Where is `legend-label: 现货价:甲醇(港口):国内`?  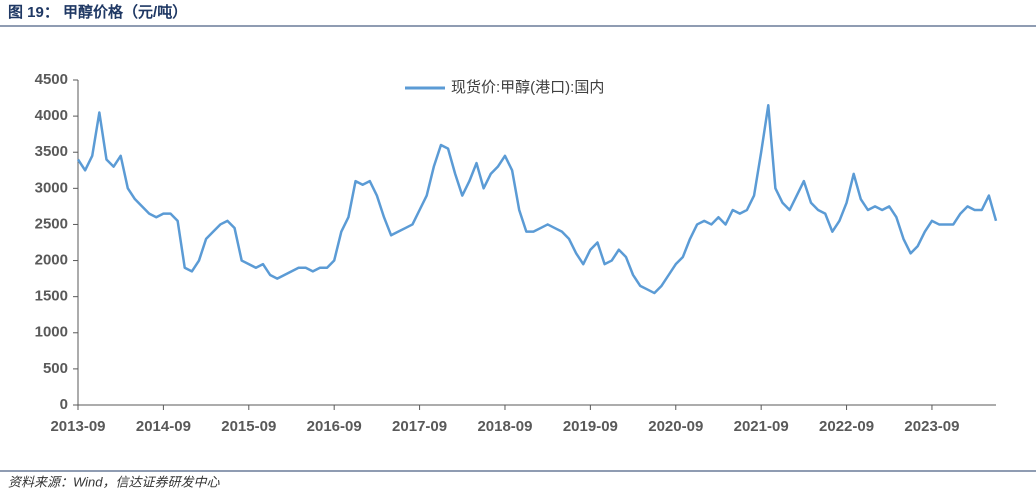 legend-label: 现货价:甲醇(港口):国内 is located at coordinates (527, 87).